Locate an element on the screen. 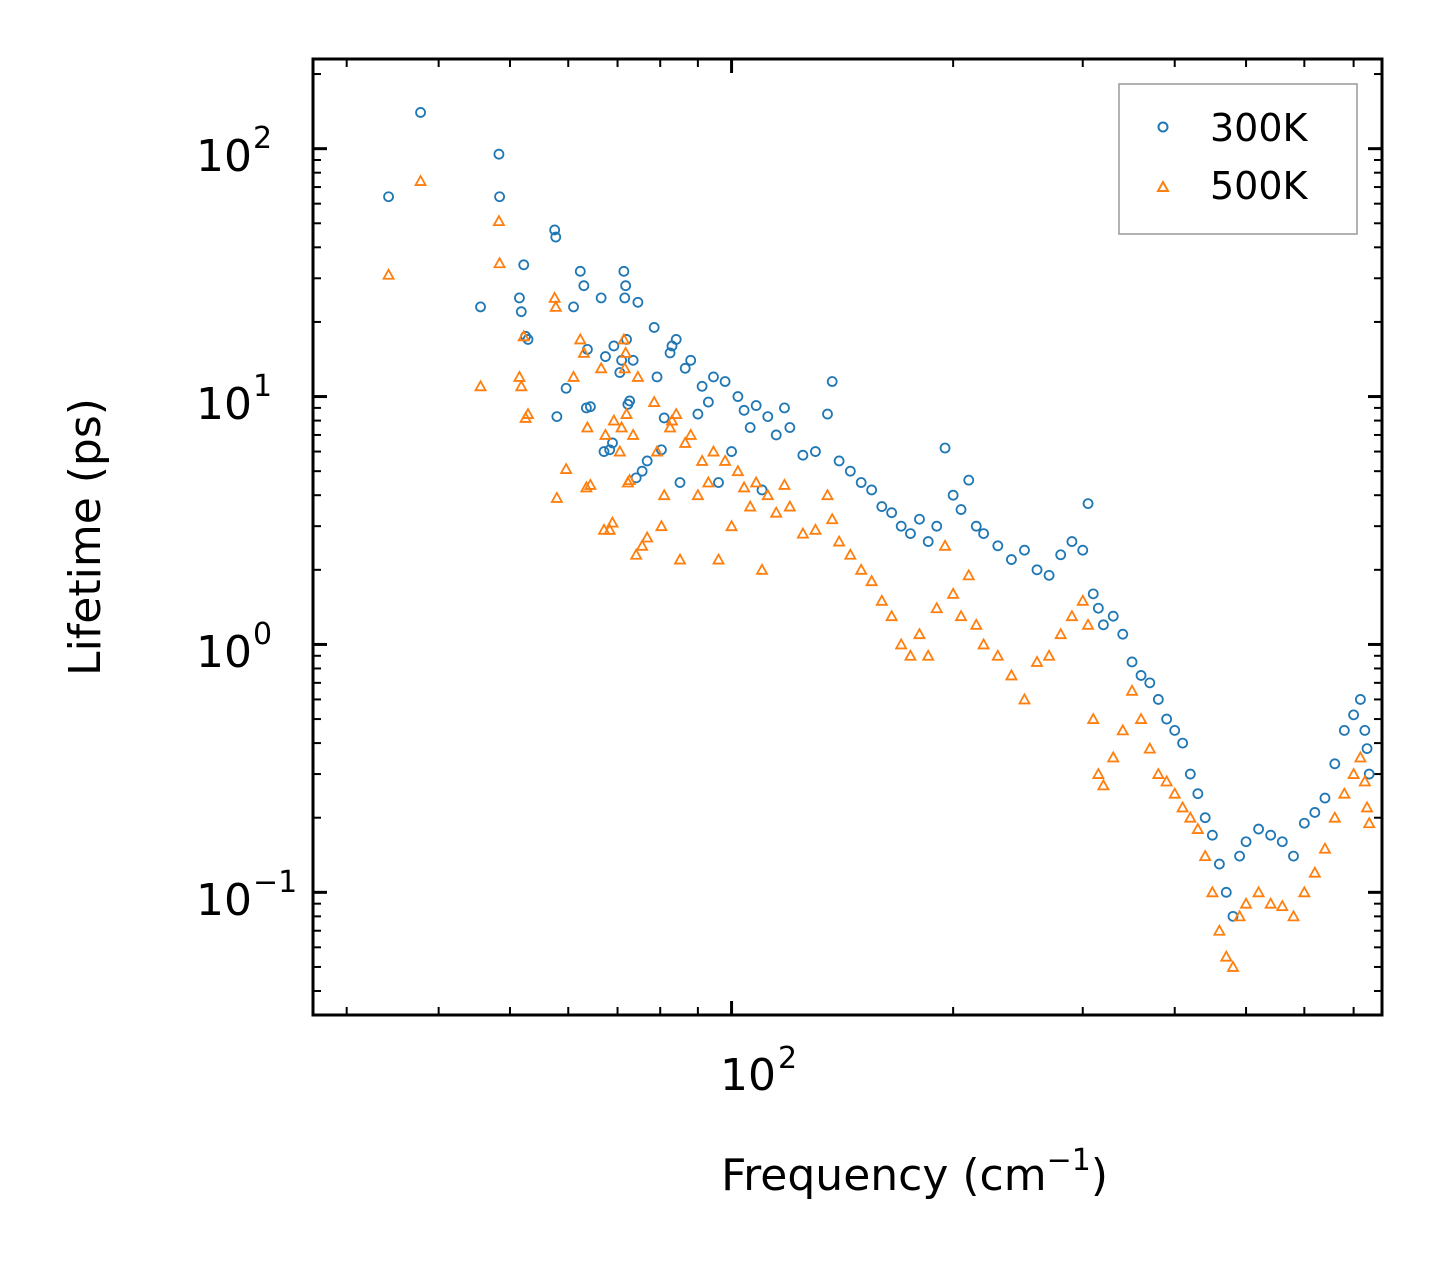 This screenshot has height=1265, width=1442. y-tick-label-10: 10 is located at coordinates (224, 404).